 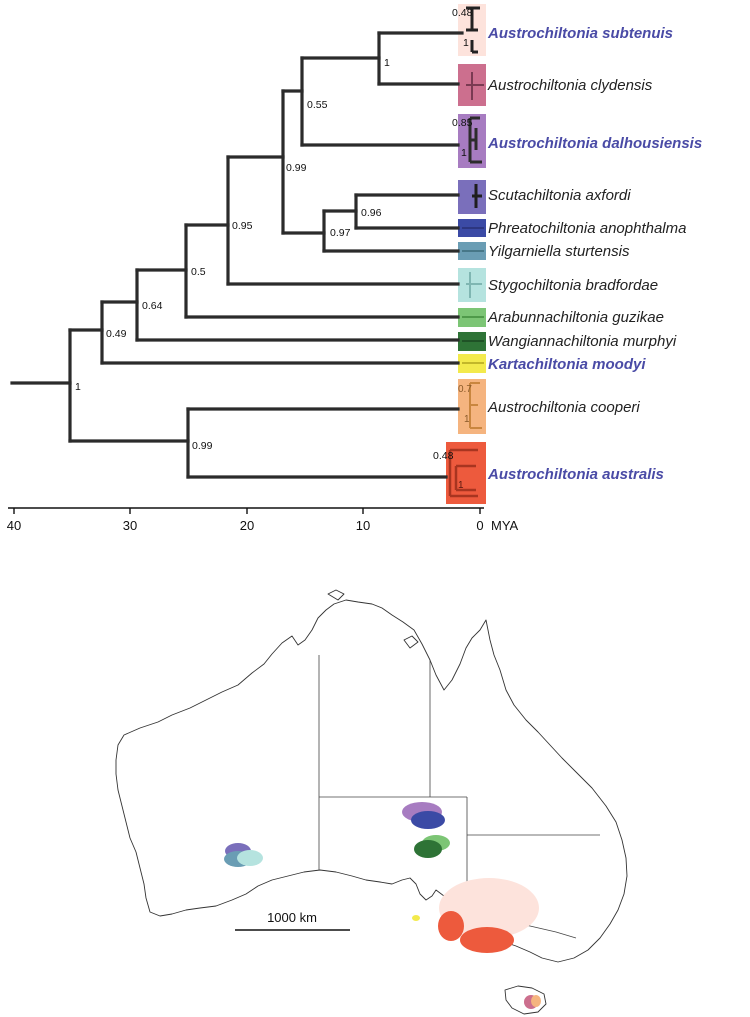 I want to click on support-value: 0.5, so click(x=198, y=272).